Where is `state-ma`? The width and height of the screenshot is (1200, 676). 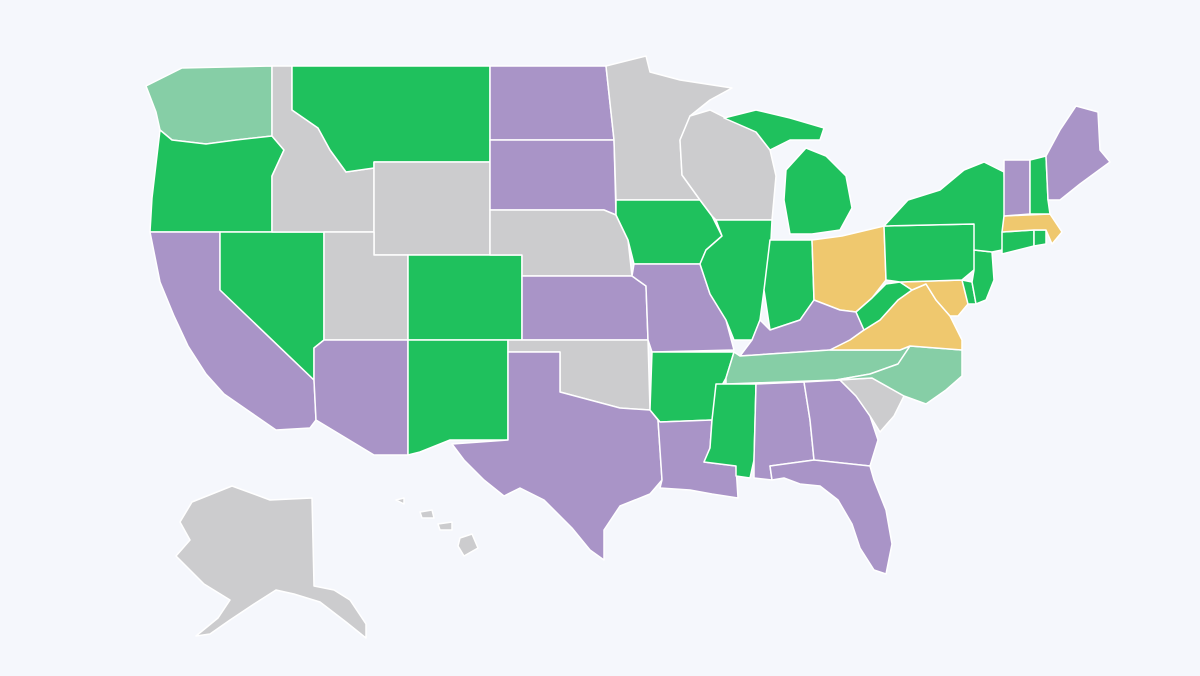 state-ma is located at coordinates (1032, 229).